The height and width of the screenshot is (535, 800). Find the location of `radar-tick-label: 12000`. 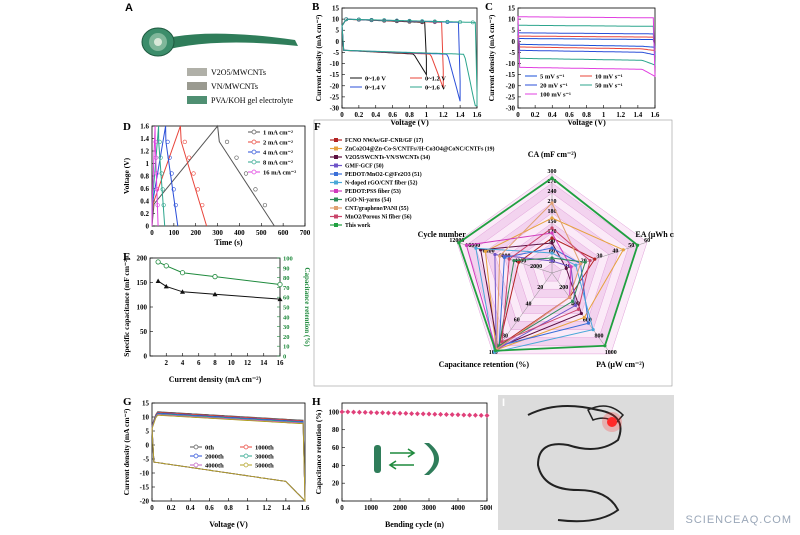

radar-tick-label: 12000 is located at coordinates (456, 241).